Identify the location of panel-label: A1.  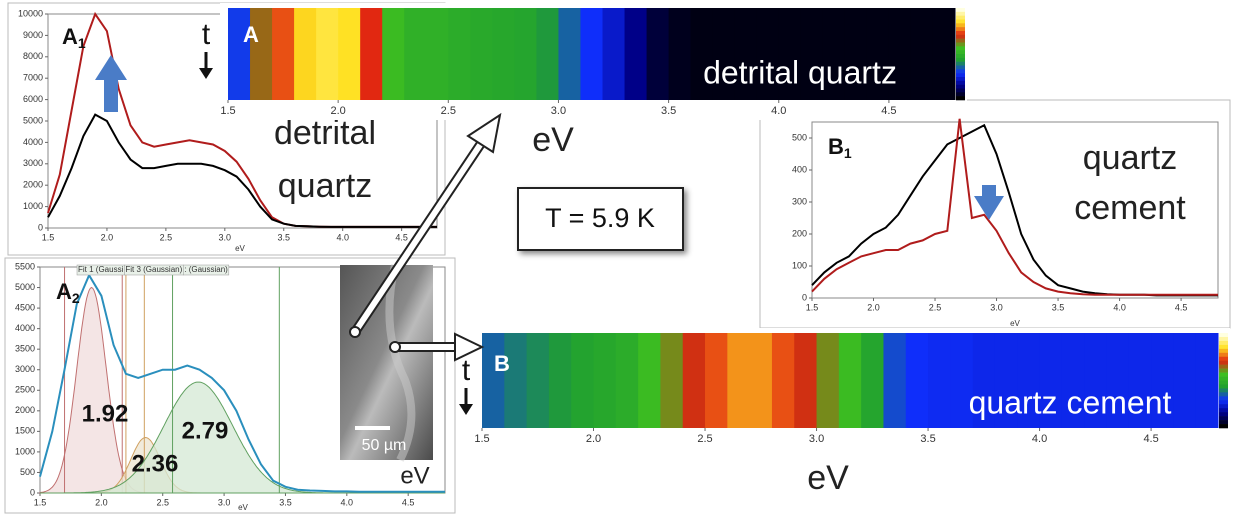
(74, 37).